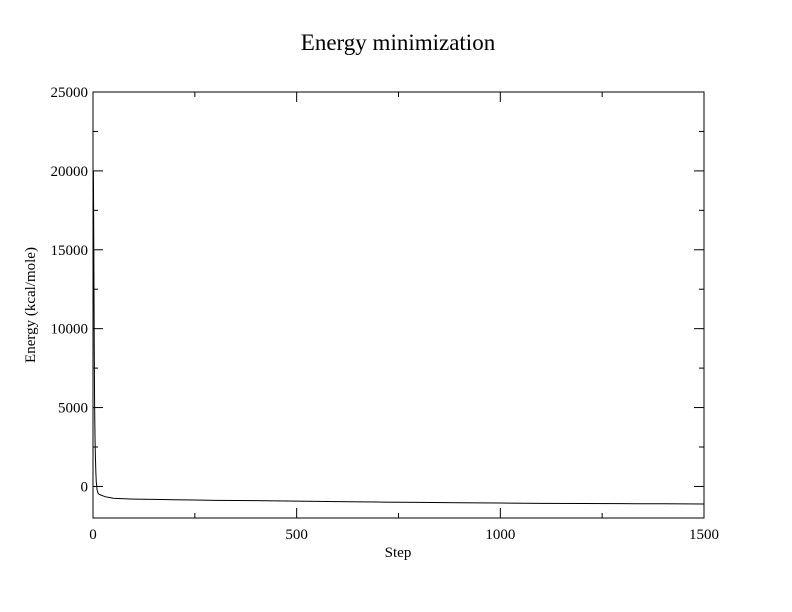 Image resolution: width=792 pixels, height=612 pixels. What do you see at coordinates (398, 42) in the screenshot?
I see `chart-title: Energy minimization` at bounding box center [398, 42].